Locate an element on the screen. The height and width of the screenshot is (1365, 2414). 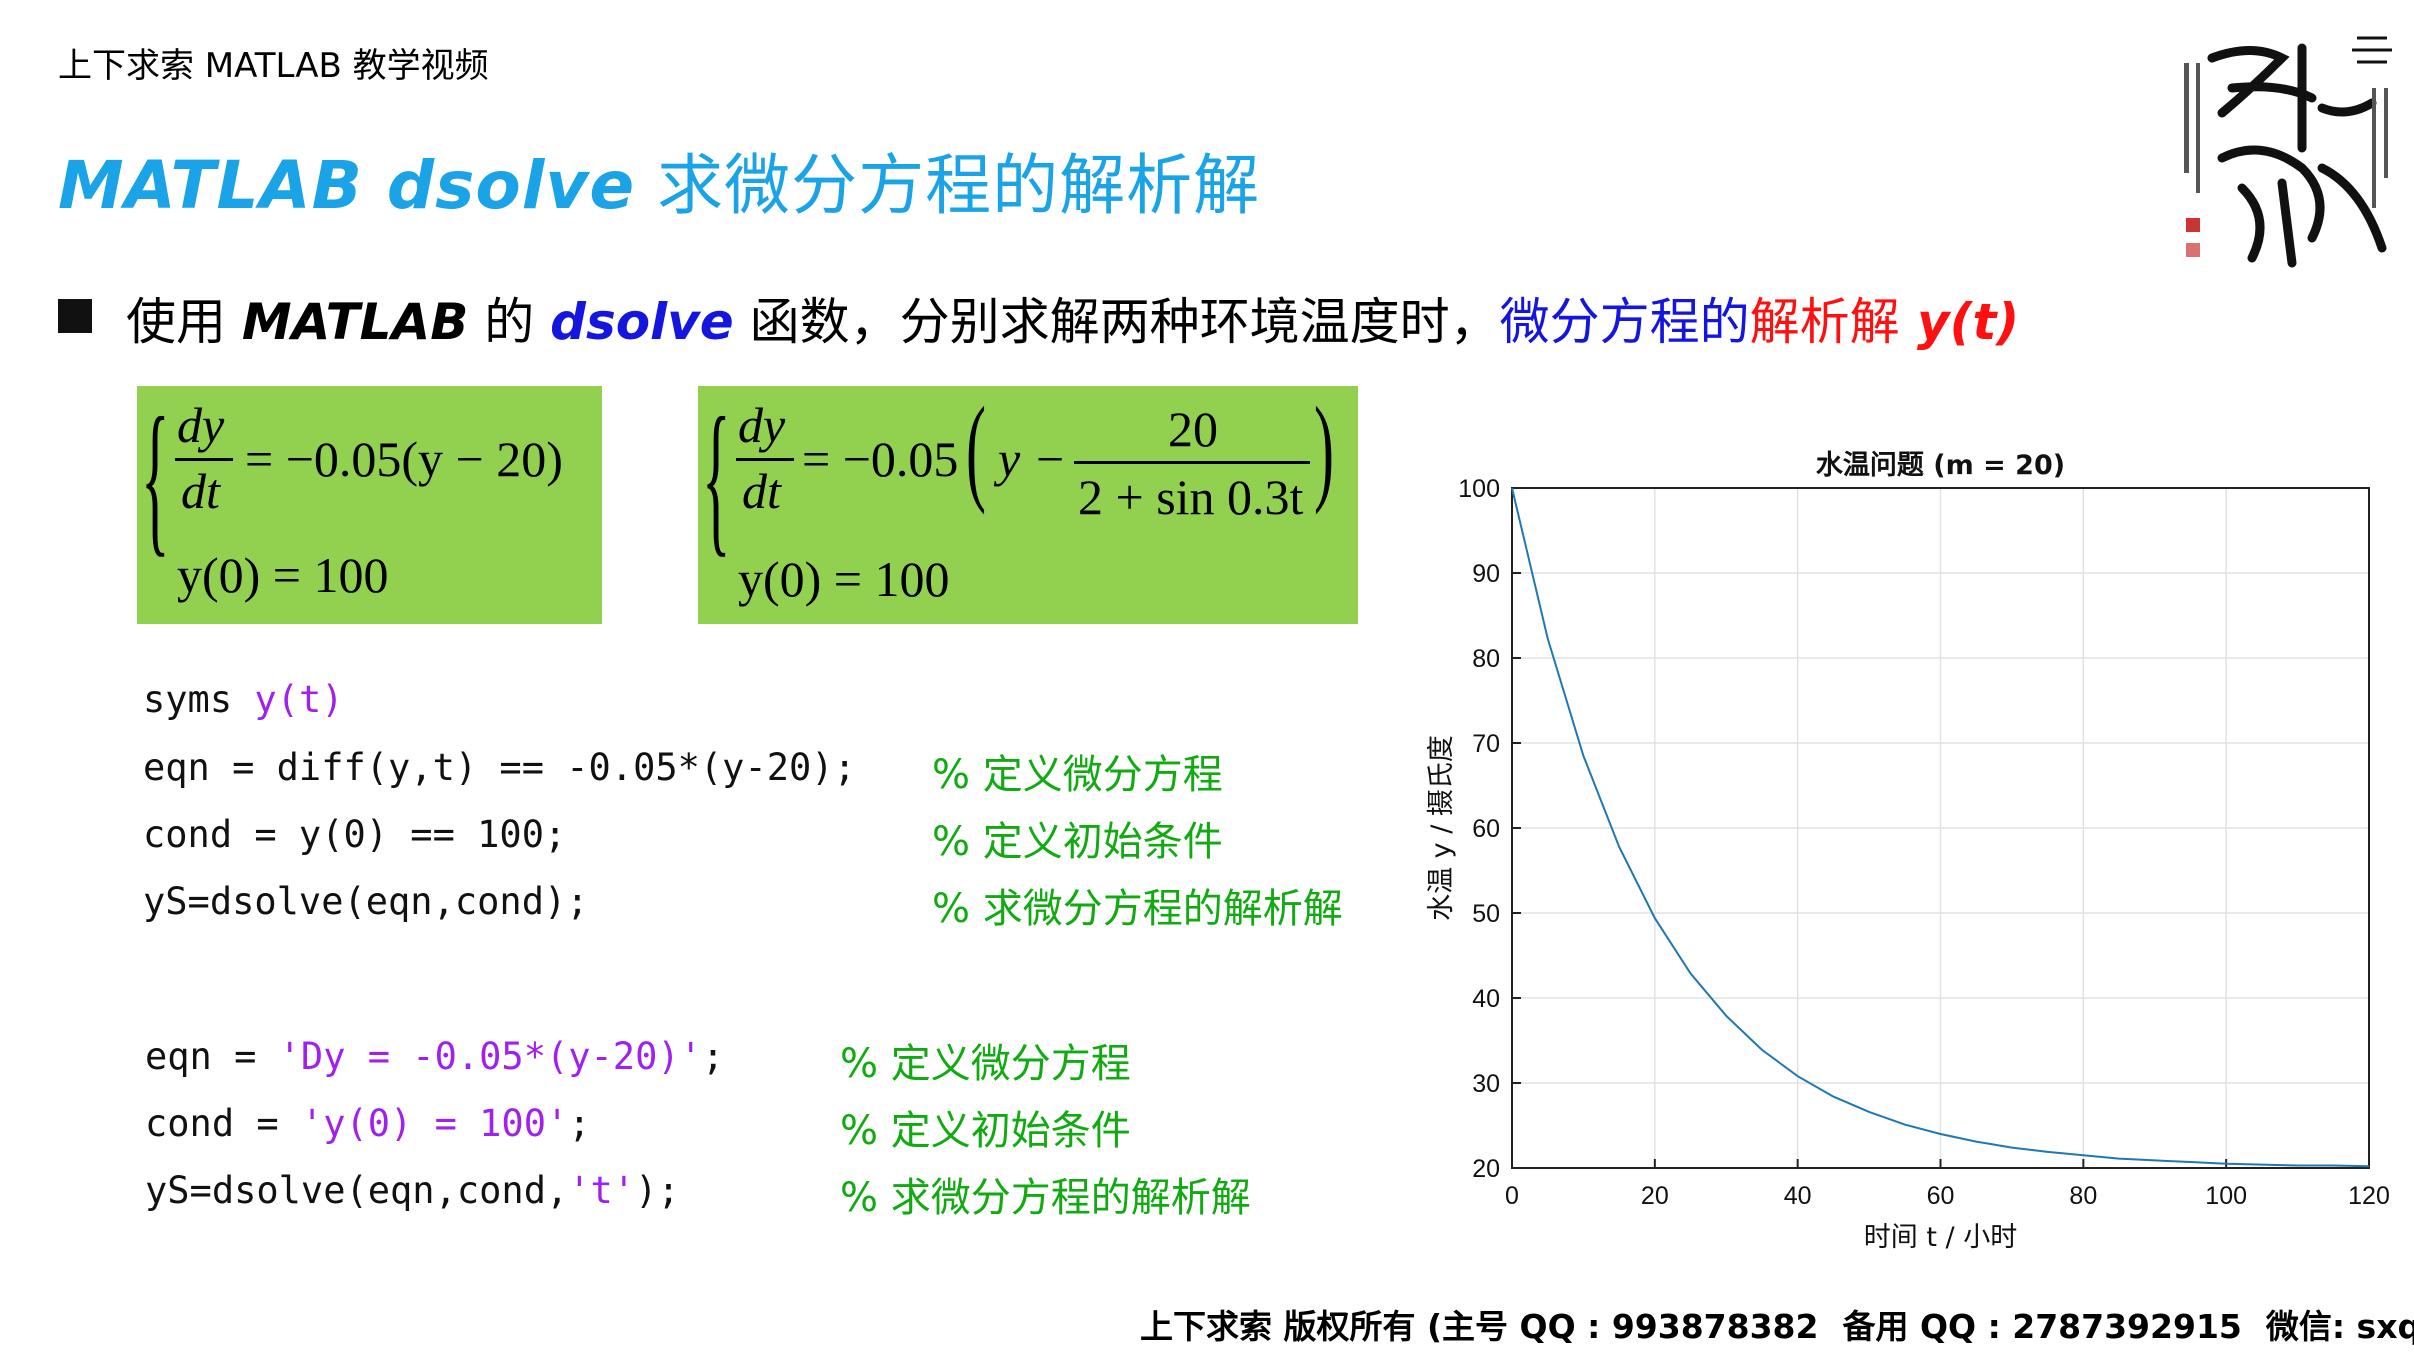
eq2-numerator: dy is located at coordinates (762, 425).